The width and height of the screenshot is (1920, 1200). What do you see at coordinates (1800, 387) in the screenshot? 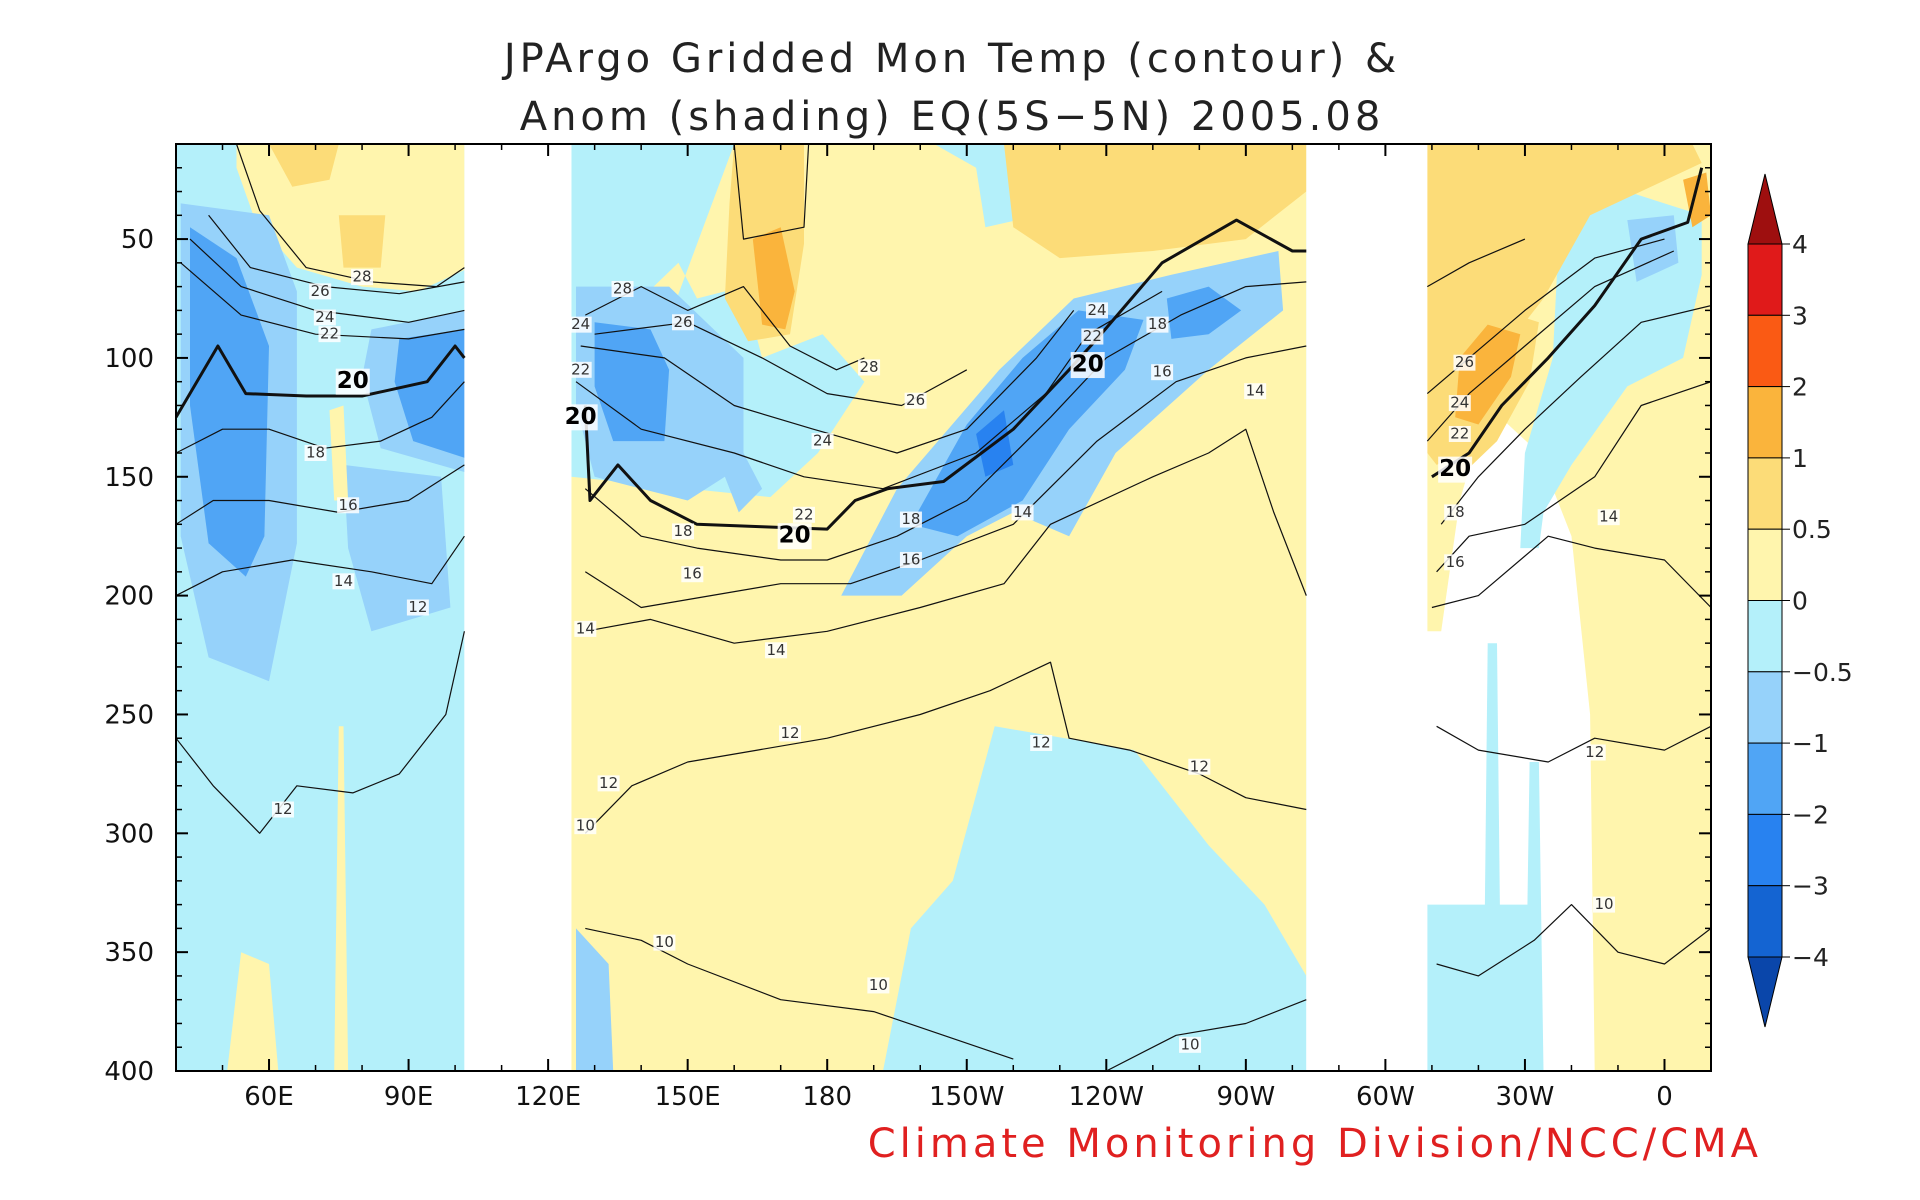
I see `colorbar-label: 2` at bounding box center [1800, 387].